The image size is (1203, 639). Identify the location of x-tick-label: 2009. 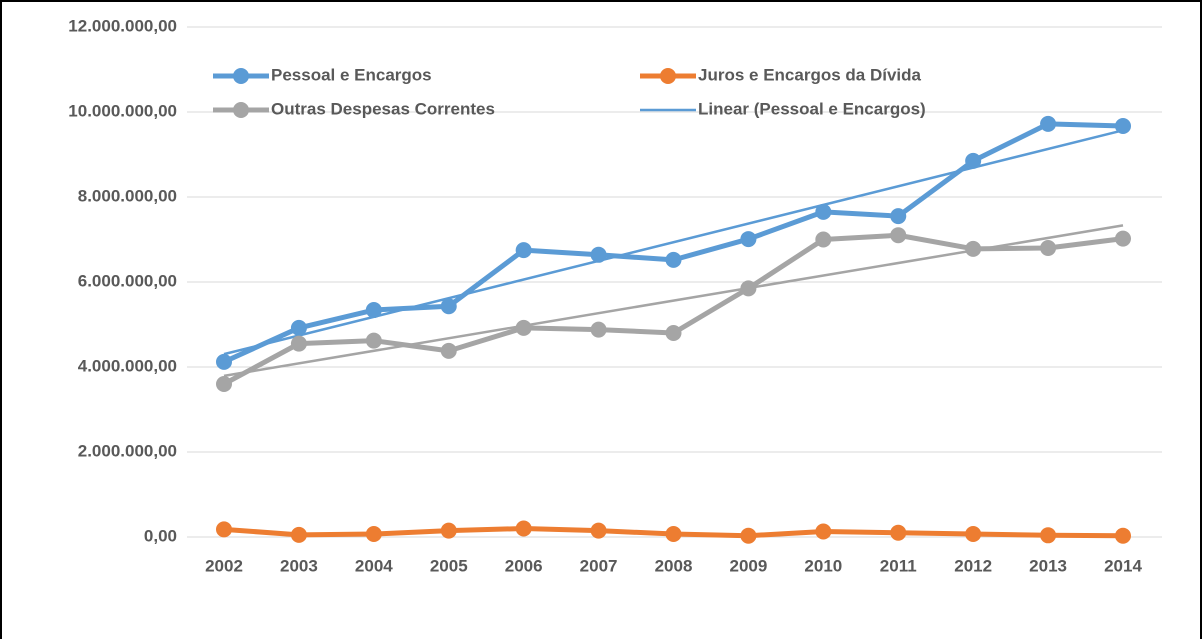
(749, 565).